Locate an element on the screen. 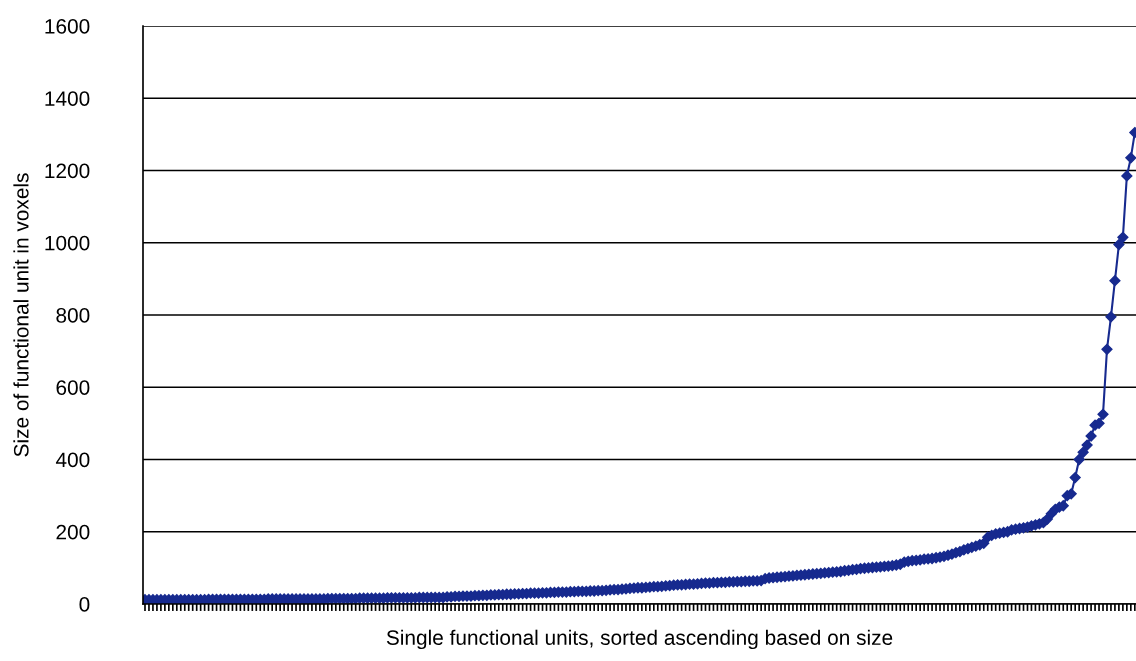 The width and height of the screenshot is (1136, 661). y-tick-label: 0 is located at coordinates (84, 604).